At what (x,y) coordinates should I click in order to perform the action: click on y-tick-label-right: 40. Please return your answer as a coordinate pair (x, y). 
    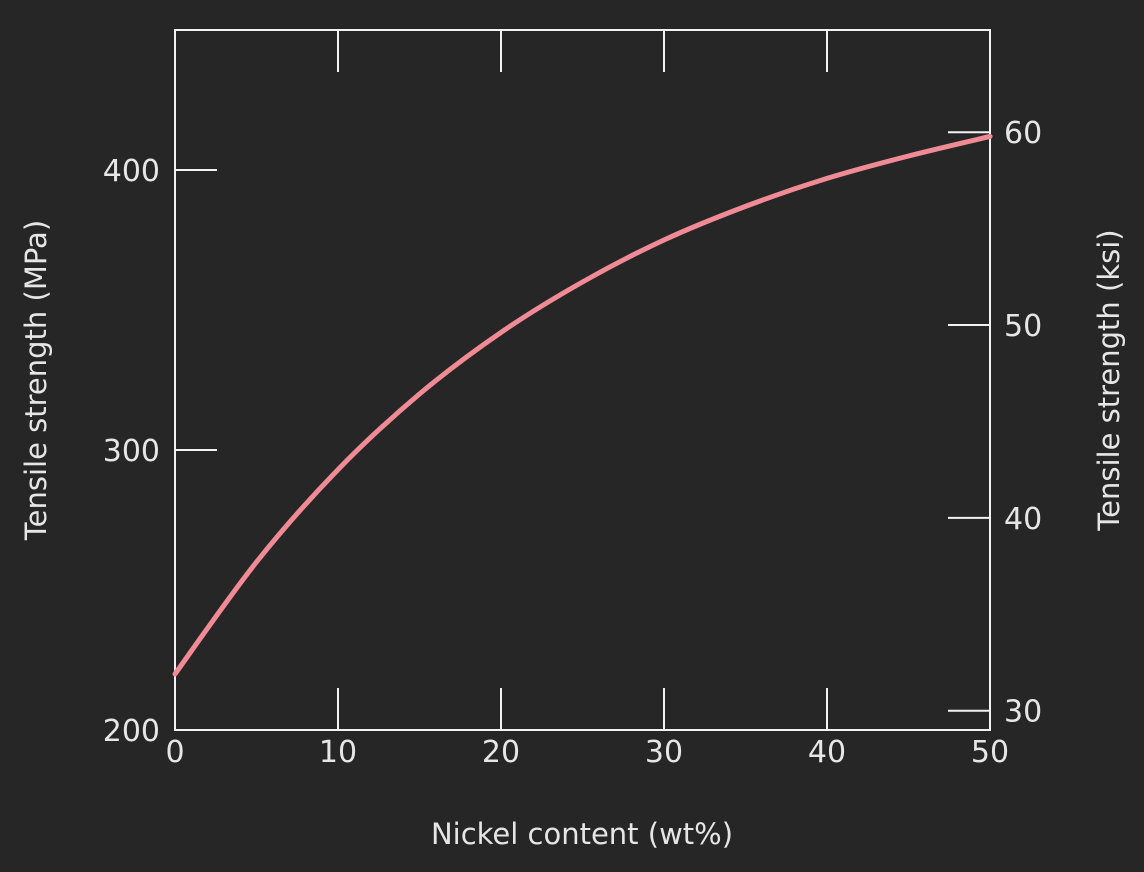
    Looking at the image, I should click on (1023, 519).